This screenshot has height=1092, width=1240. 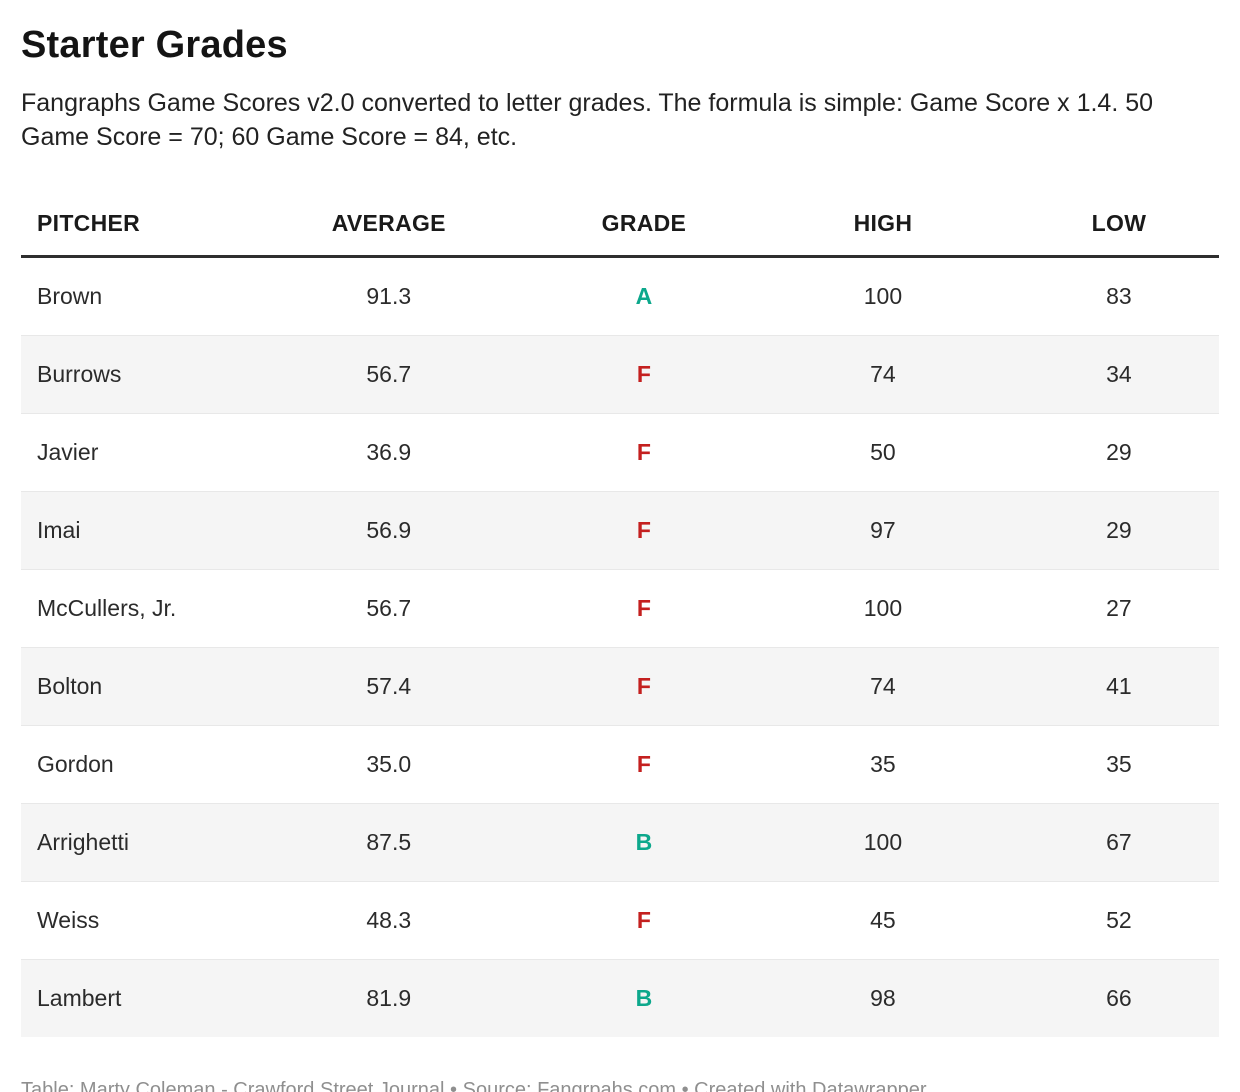 What do you see at coordinates (1119, 842) in the screenshot?
I see `cell-low: 67` at bounding box center [1119, 842].